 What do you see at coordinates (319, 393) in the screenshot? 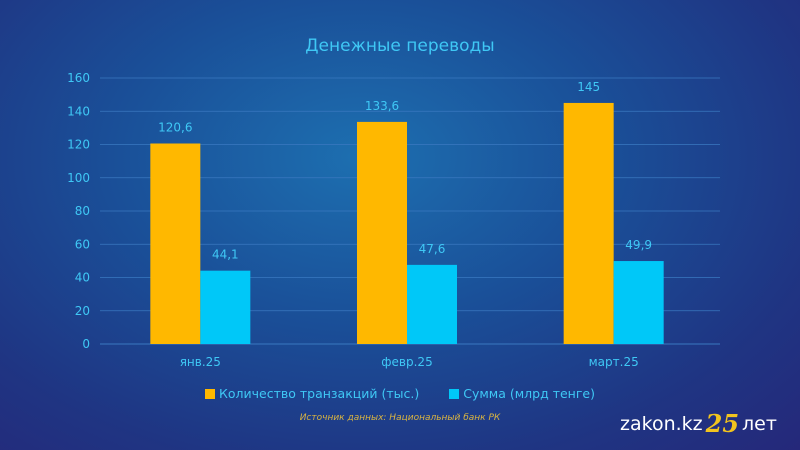
I see `legend-label: Количество транзакций (тыс.)` at bounding box center [319, 393].